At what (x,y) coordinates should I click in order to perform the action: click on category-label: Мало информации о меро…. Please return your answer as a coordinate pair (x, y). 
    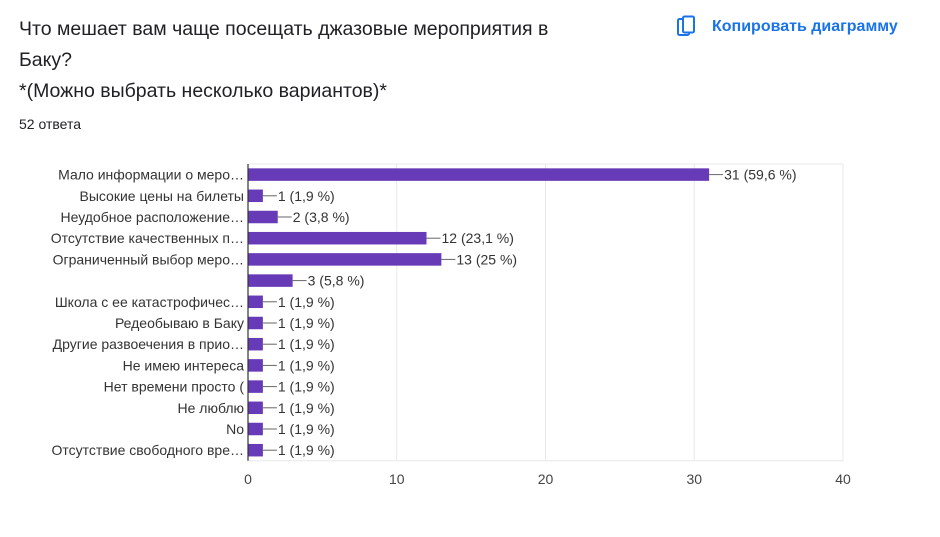
    Looking at the image, I should click on (151, 175).